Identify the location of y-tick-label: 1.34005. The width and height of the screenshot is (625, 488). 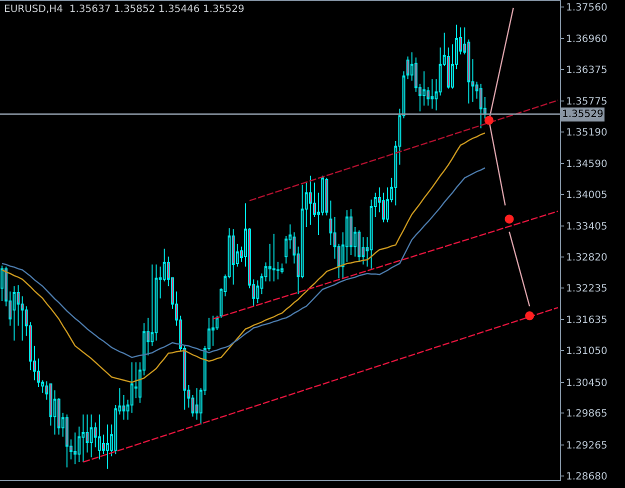
(587, 196).